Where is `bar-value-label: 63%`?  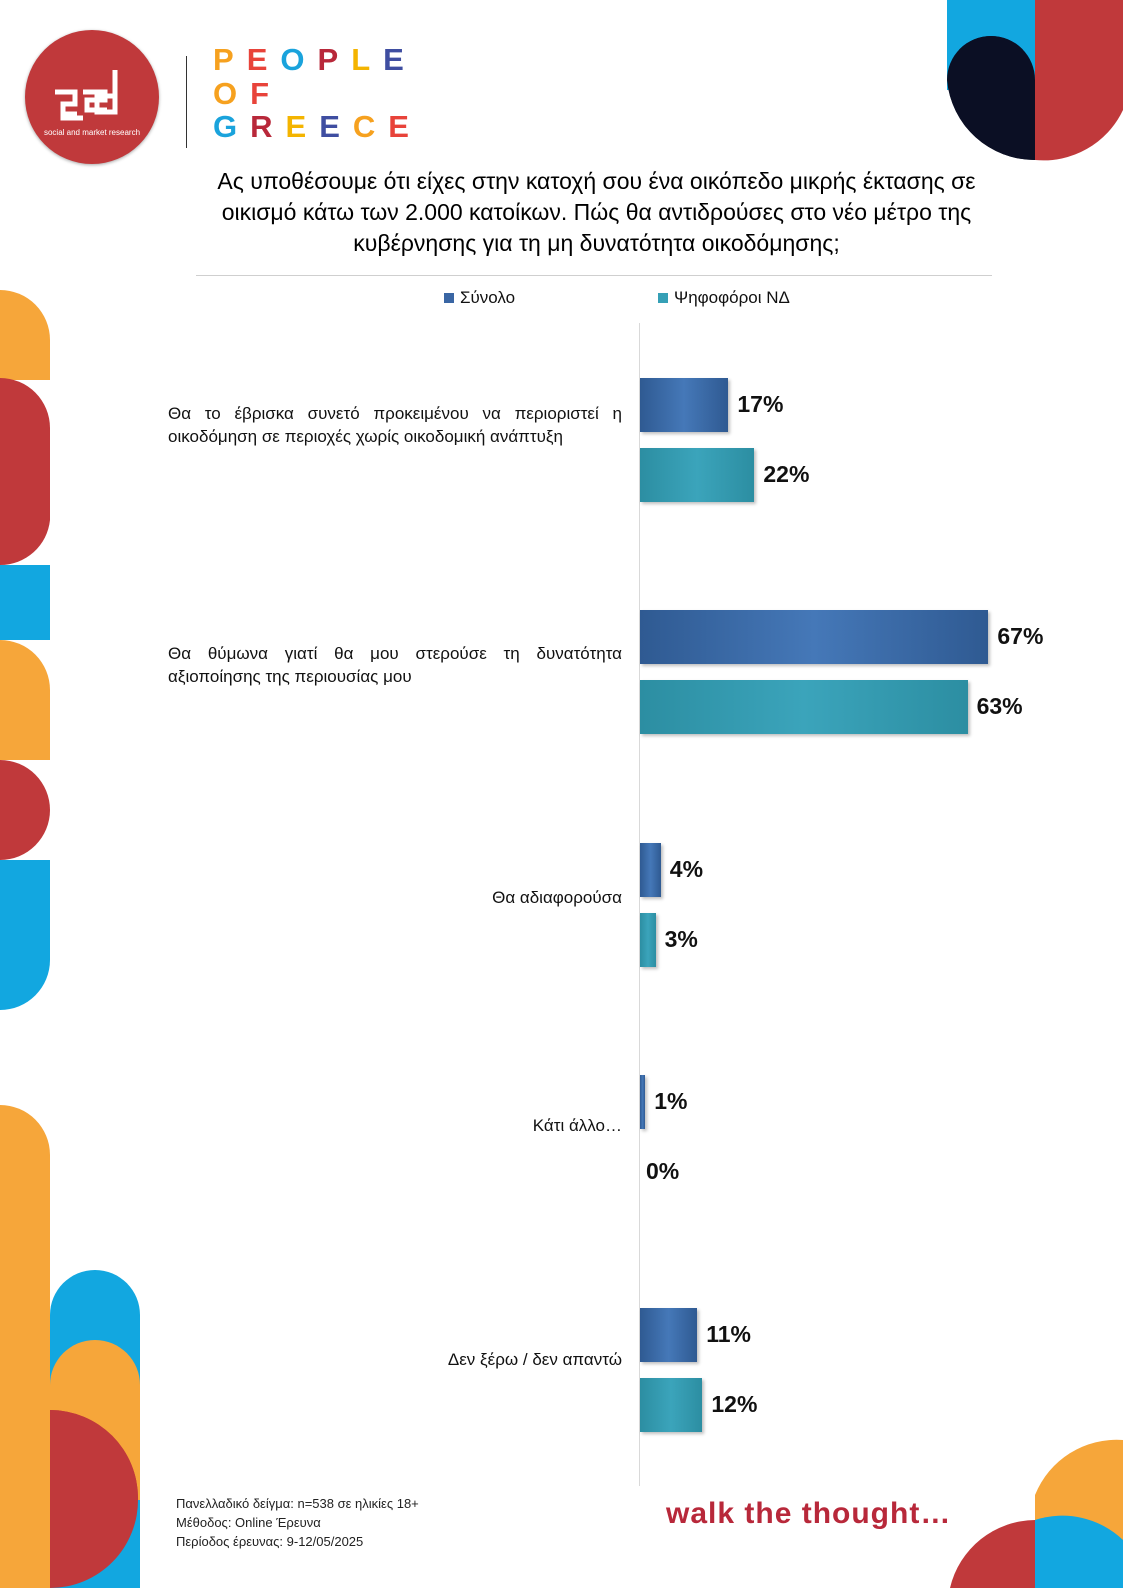 bar-value-label: 63% is located at coordinates (999, 706).